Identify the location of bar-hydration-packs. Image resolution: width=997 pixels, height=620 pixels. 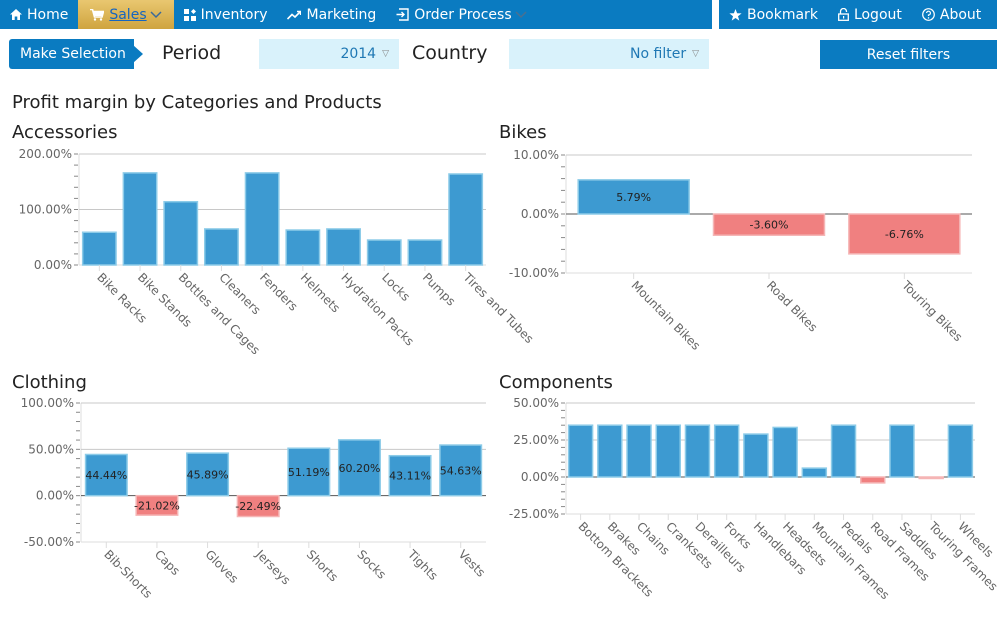
(343, 247).